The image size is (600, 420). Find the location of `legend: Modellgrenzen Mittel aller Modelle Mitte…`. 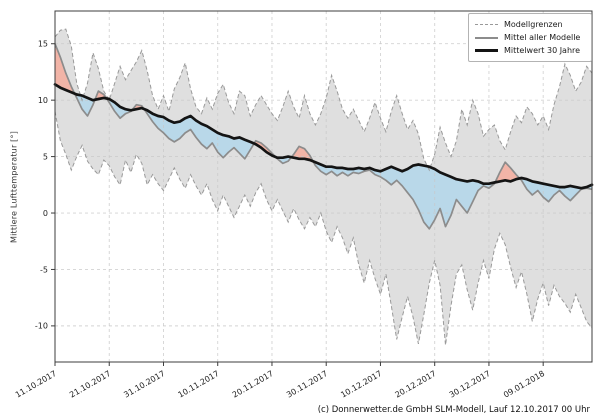

legend: Modellgrenzen Mittel aller Modelle Mitte… is located at coordinates (530, 37).